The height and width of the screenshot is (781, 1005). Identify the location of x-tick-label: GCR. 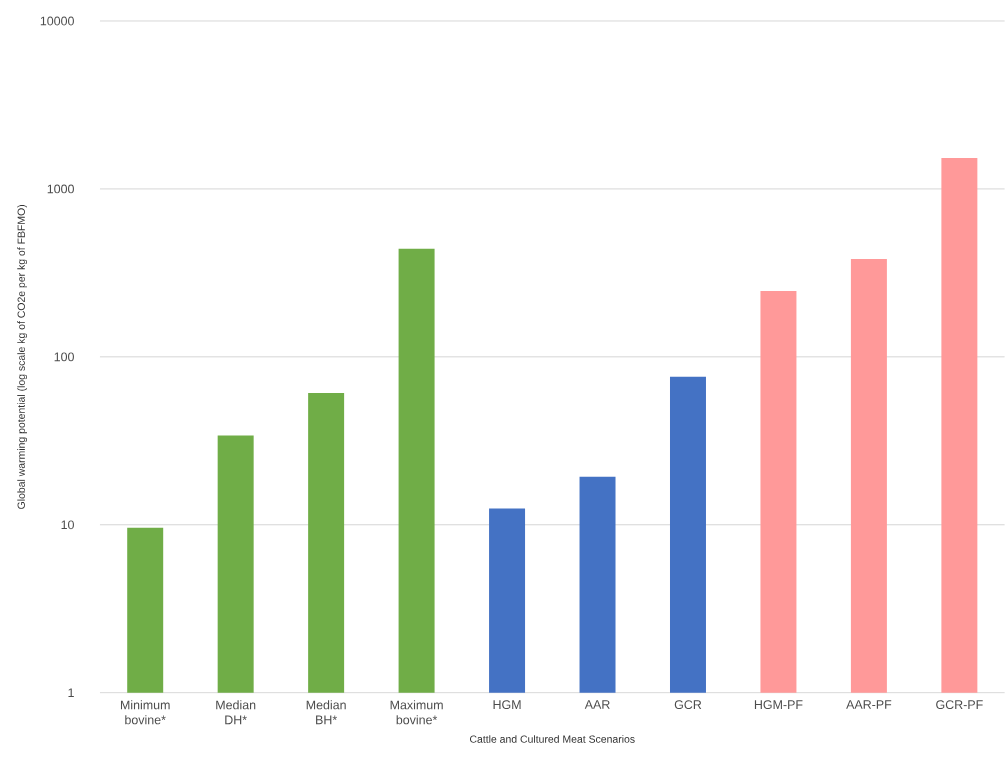
(688, 705).